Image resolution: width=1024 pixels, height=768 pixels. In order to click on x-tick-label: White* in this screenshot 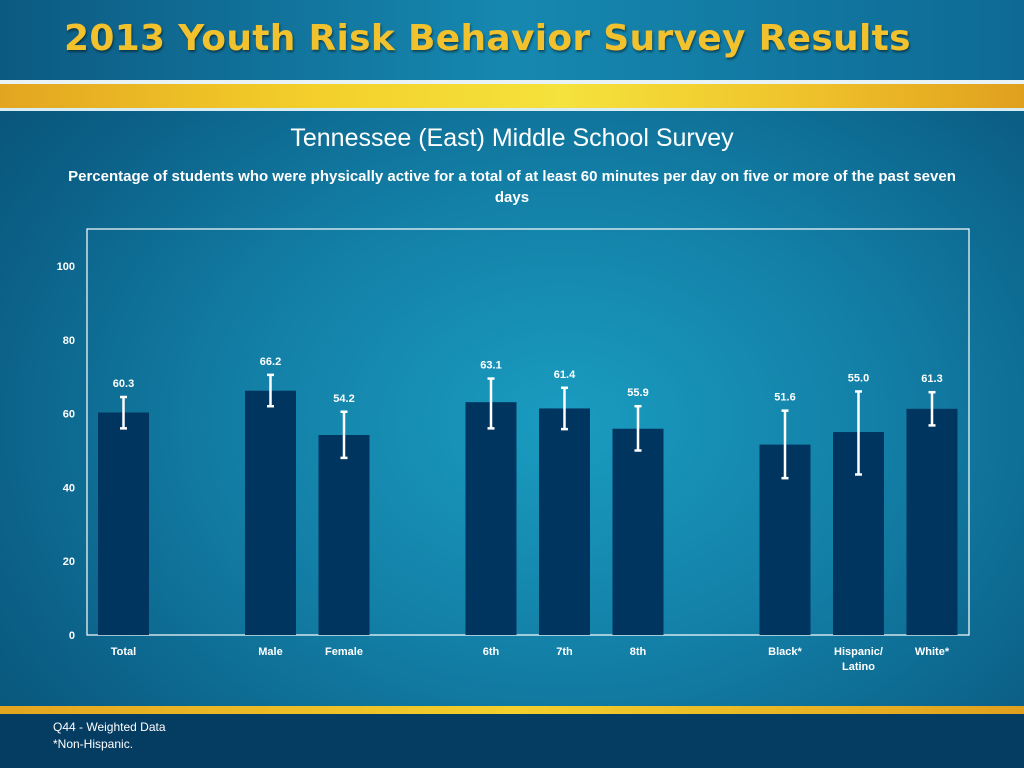, I will do `click(932, 652)`.